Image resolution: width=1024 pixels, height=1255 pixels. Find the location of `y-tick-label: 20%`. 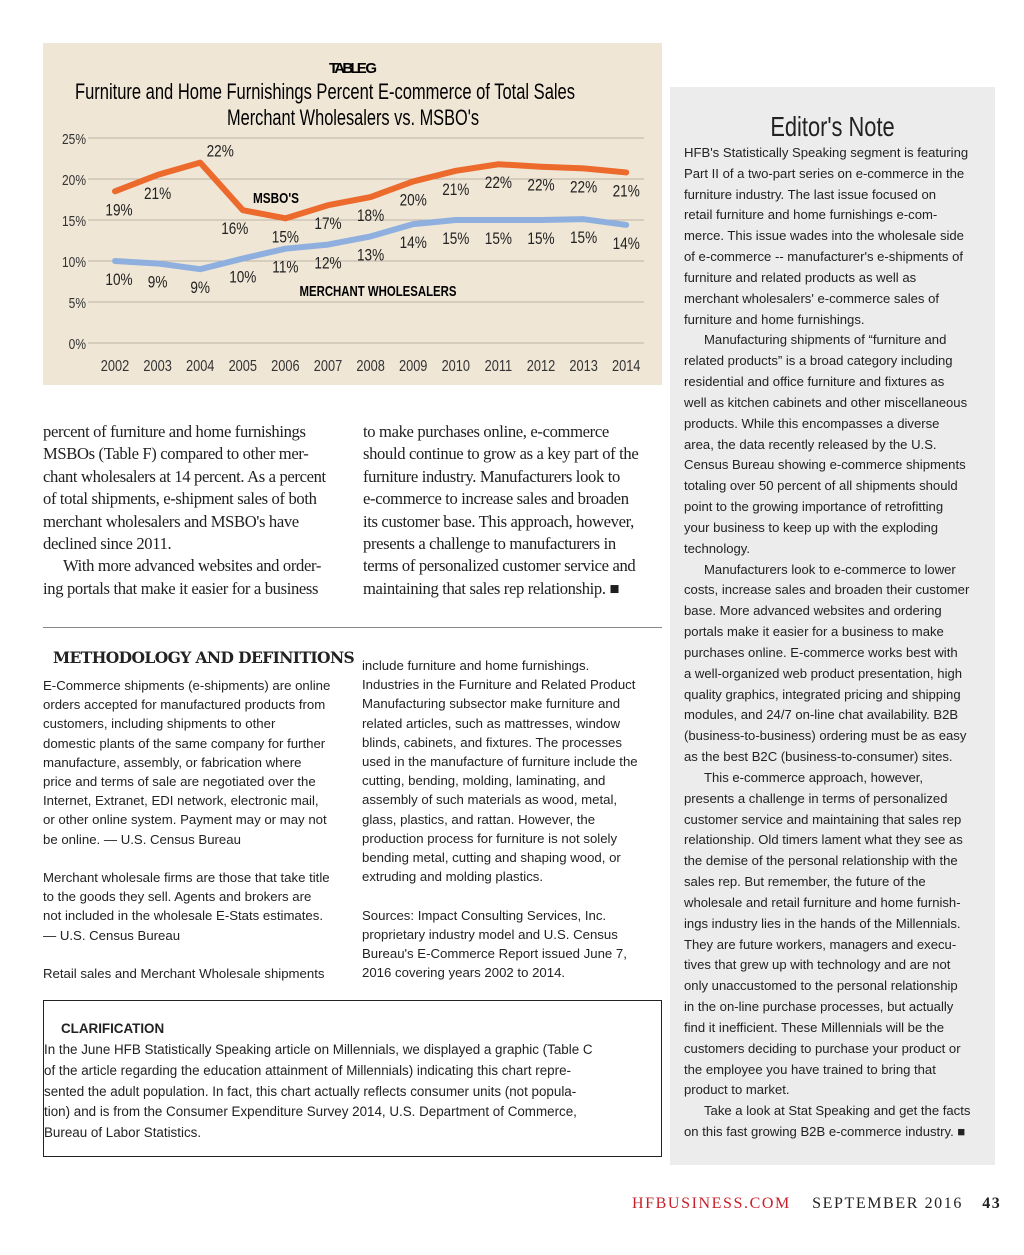

y-tick-label: 20% is located at coordinates (74, 180).